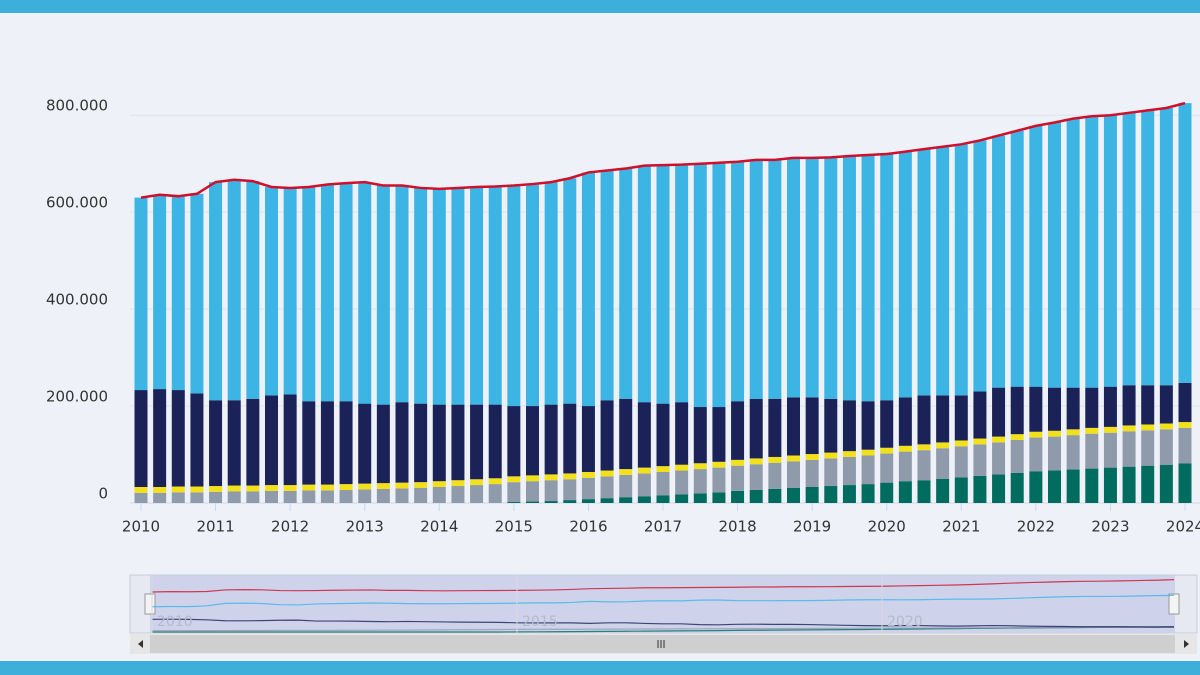 Image resolution: width=1200 pixels, height=675 pixels. Describe the element at coordinates (103, 494) in the screenshot. I see `y-tick-label: 0` at that location.